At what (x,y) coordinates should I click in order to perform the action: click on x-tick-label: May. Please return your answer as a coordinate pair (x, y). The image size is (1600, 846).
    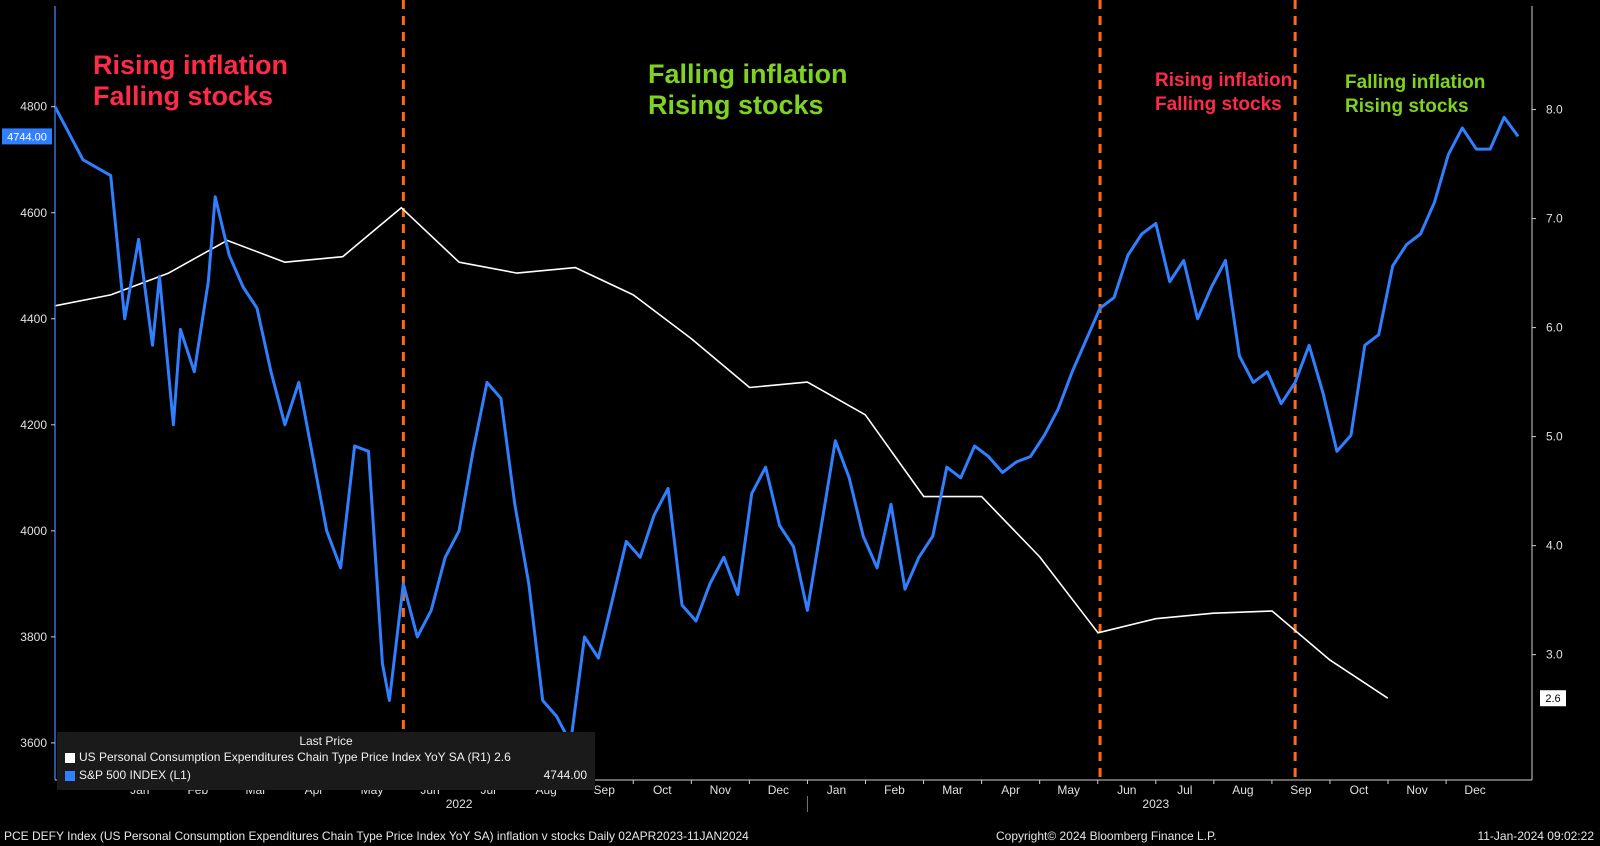
    Looking at the image, I should click on (1068, 790).